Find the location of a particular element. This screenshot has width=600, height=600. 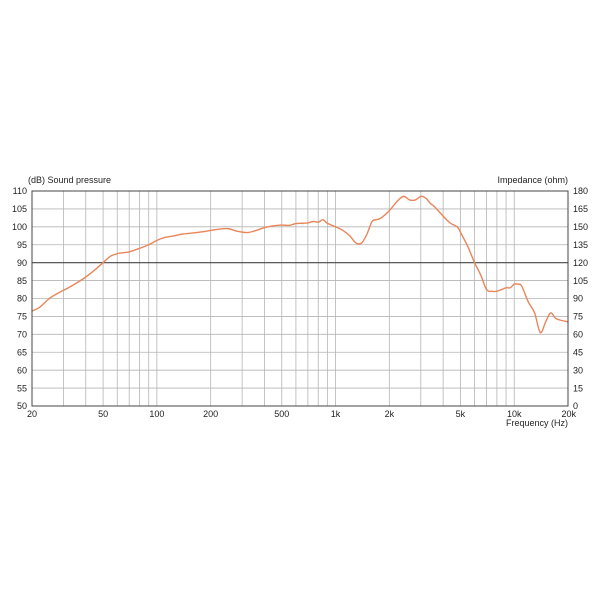

left-axis-tick-label: 80 is located at coordinates (22, 299).